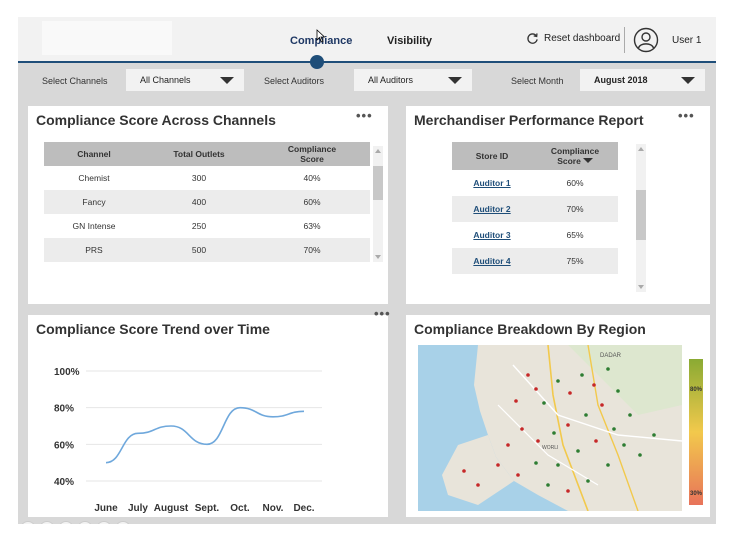 The width and height of the screenshot is (729, 540). I want to click on next-icon, so click(47, 522).